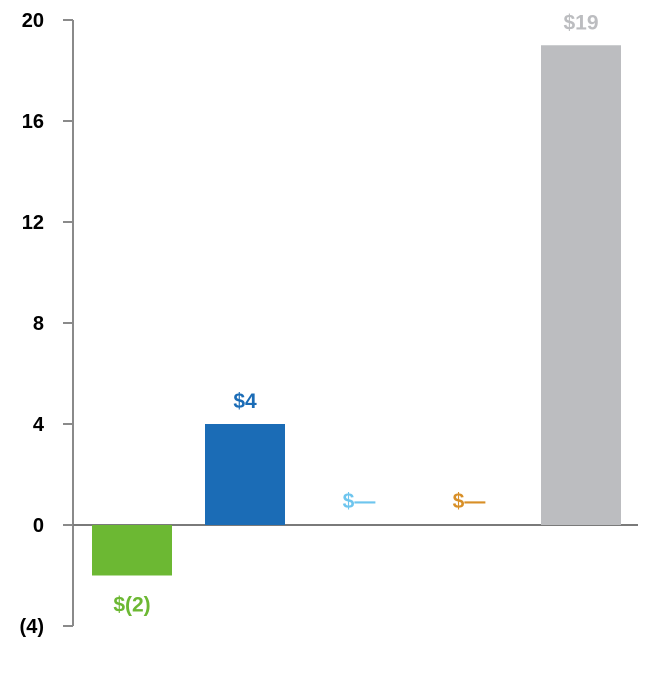  Describe the element at coordinates (245, 401) in the screenshot. I see `data-label: $4` at that location.